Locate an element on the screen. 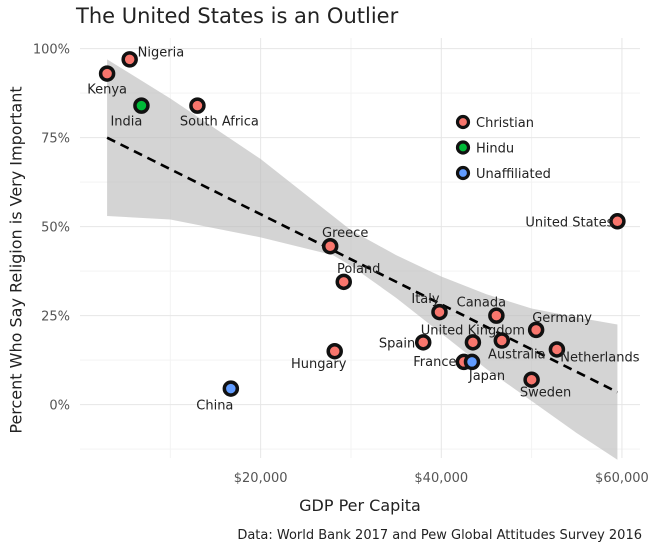 Image resolution: width=650 pixels, height=551 pixels. data-point: Nigeria is located at coordinates (153, 56).